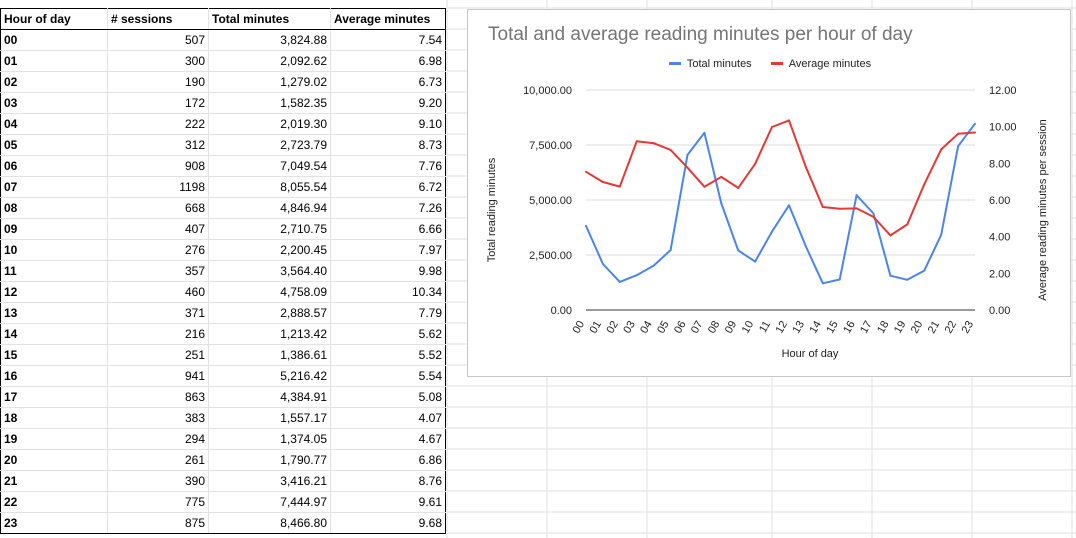 The width and height of the screenshot is (1076, 538). What do you see at coordinates (269, 82) in the screenshot?
I see `cell-total-minutes: 1,279.02` at bounding box center [269, 82].